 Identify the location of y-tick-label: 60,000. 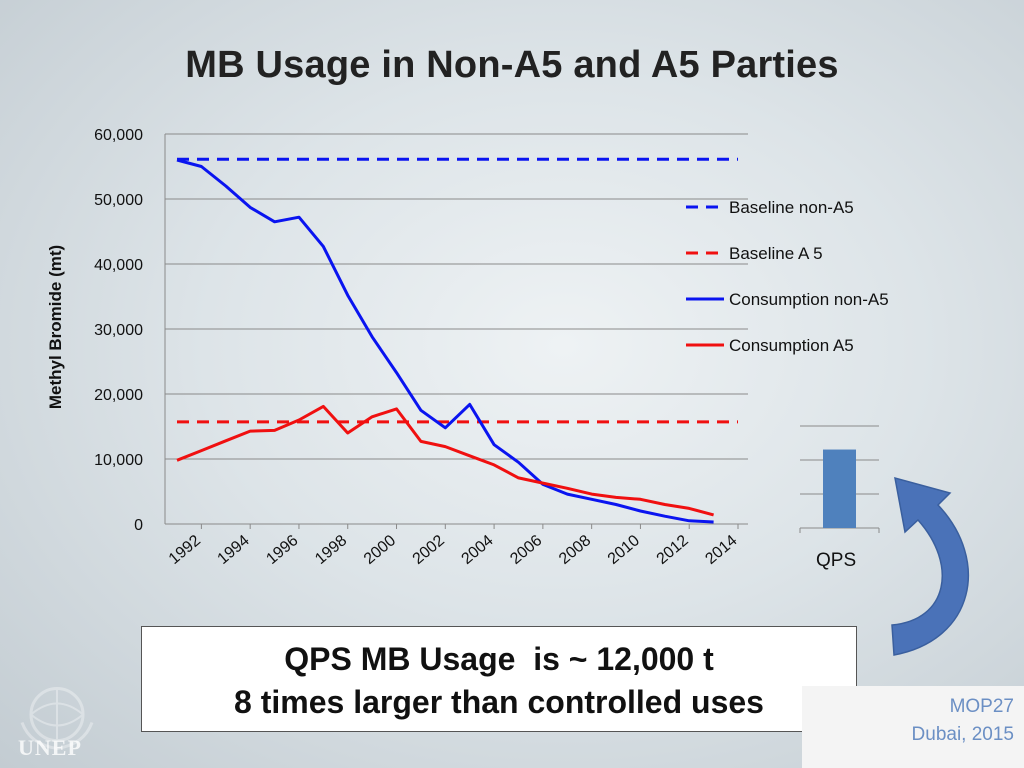
(118, 135).